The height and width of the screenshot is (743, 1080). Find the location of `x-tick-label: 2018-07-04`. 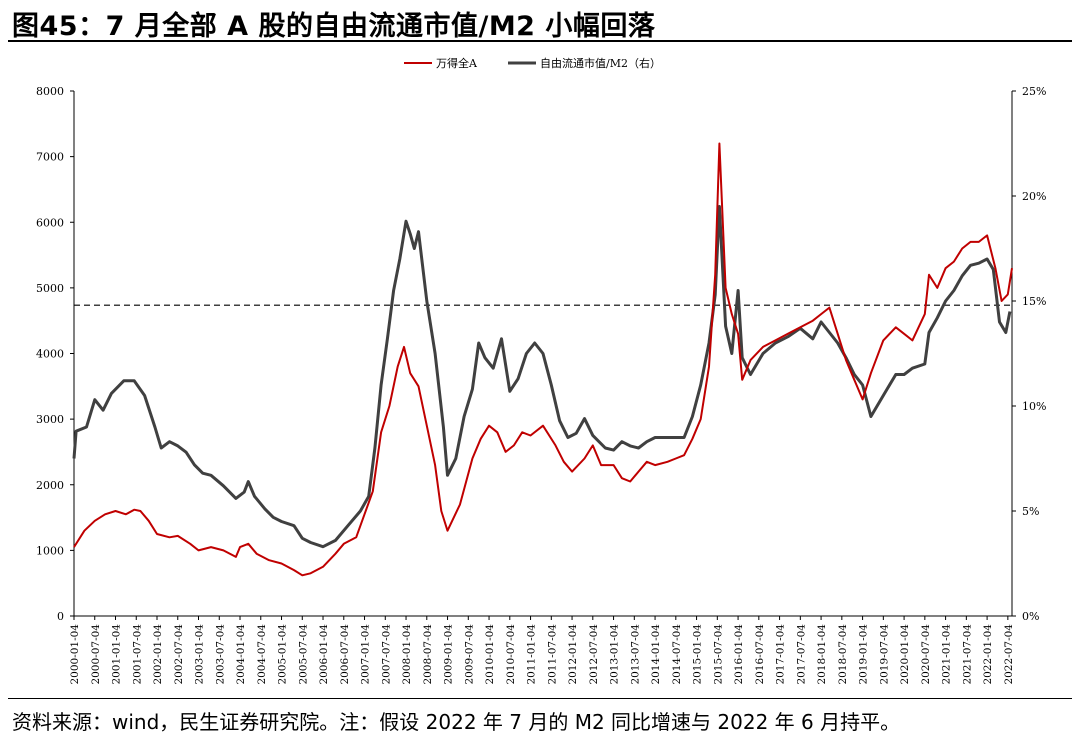

x-tick-label: 2018-07-04 is located at coordinates (843, 654).